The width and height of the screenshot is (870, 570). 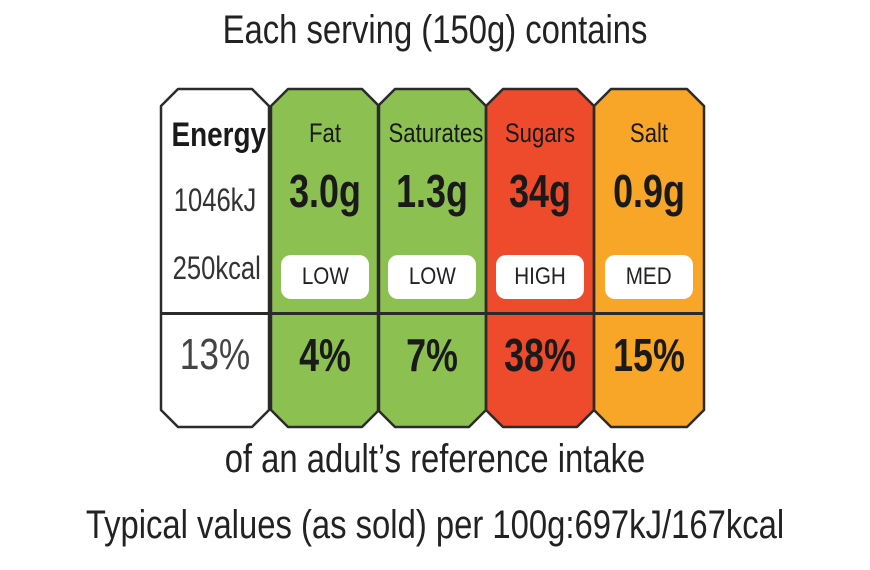 What do you see at coordinates (215, 313) in the screenshot?
I see `energy-divider` at bounding box center [215, 313].